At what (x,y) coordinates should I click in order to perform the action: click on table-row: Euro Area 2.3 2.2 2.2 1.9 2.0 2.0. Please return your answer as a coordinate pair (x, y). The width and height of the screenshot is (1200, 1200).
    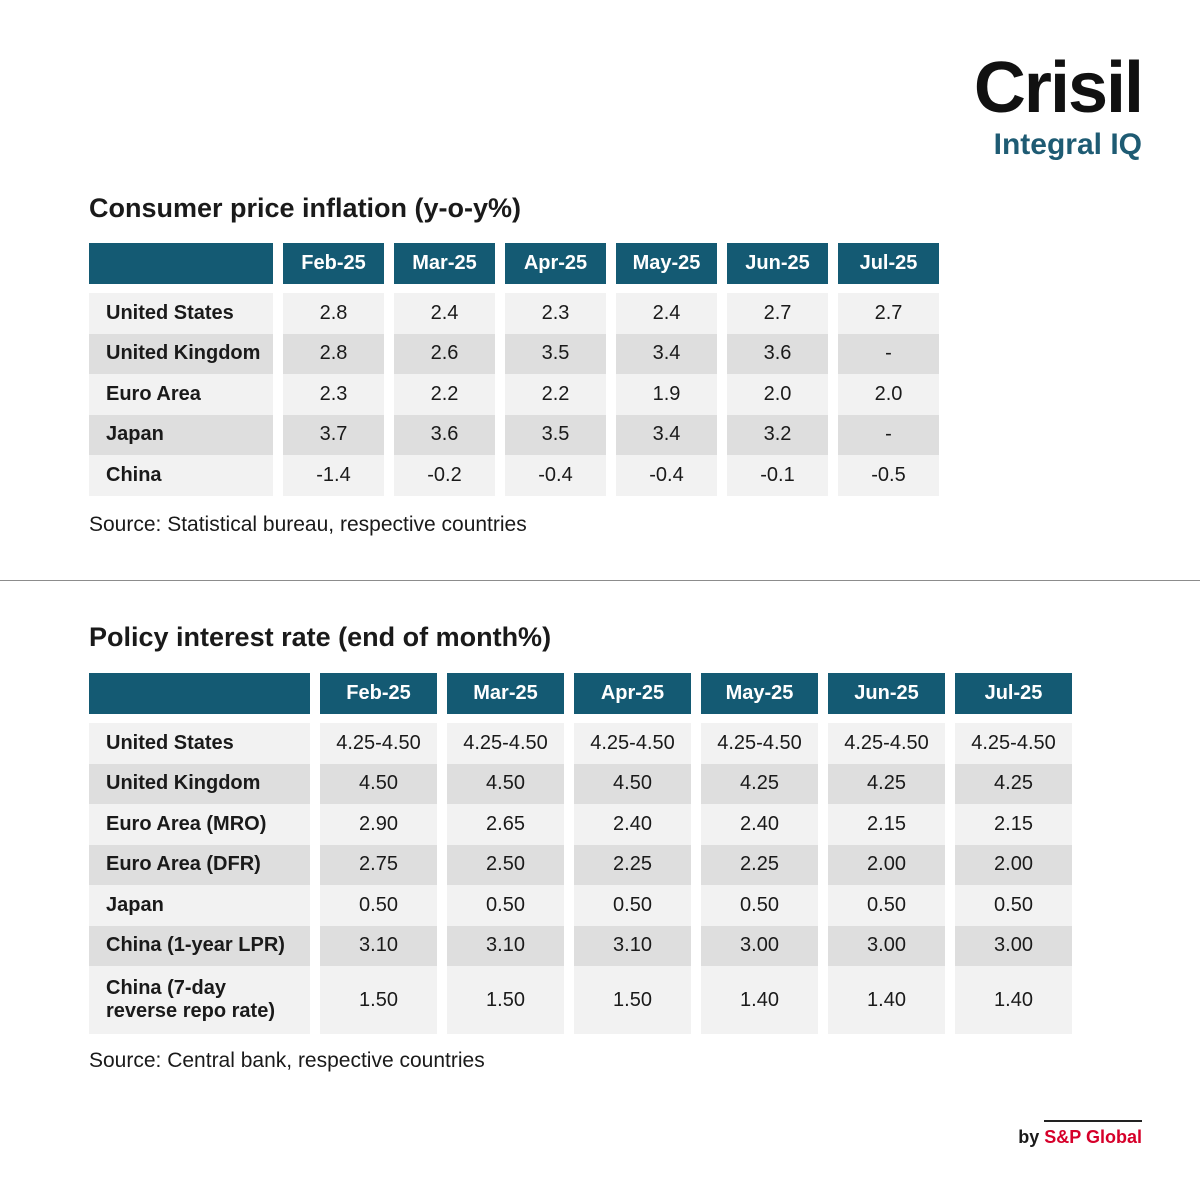
    Looking at the image, I should click on (514, 394).